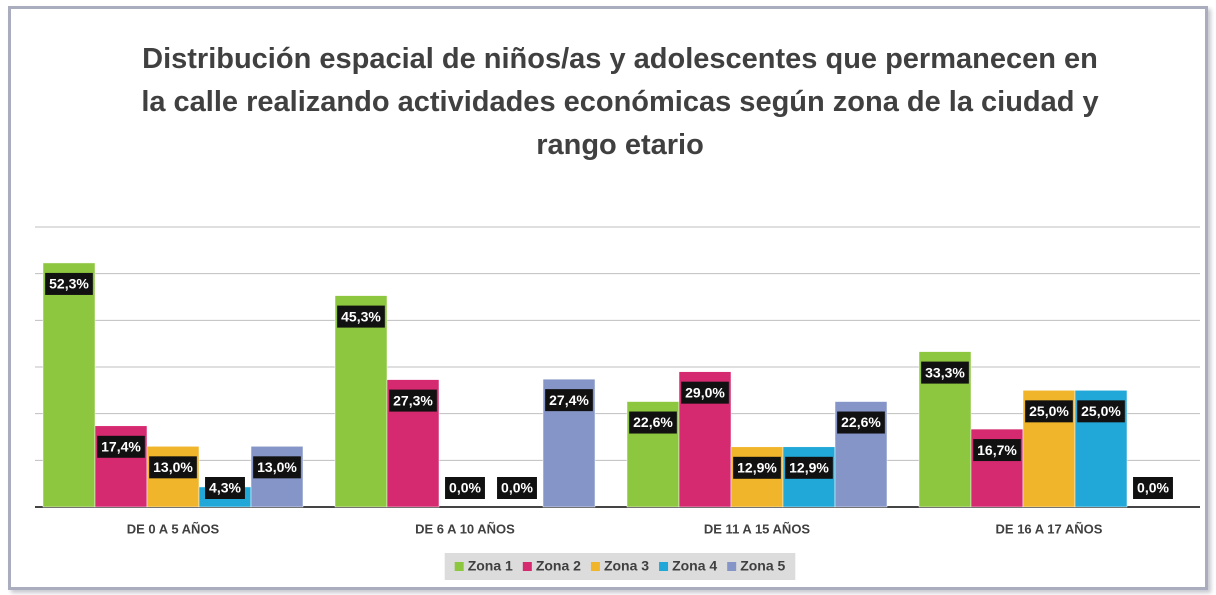 This screenshot has width=1216, height=595. I want to click on legend-label: Zona 3, so click(626, 566).